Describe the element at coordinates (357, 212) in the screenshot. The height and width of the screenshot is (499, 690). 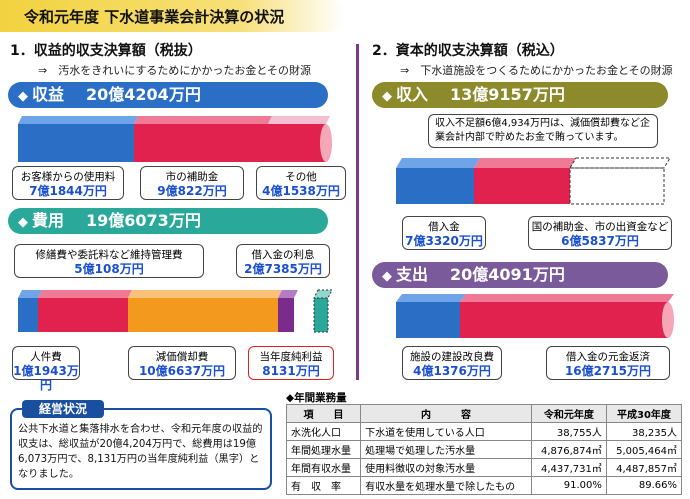
I see `section-divider` at that location.